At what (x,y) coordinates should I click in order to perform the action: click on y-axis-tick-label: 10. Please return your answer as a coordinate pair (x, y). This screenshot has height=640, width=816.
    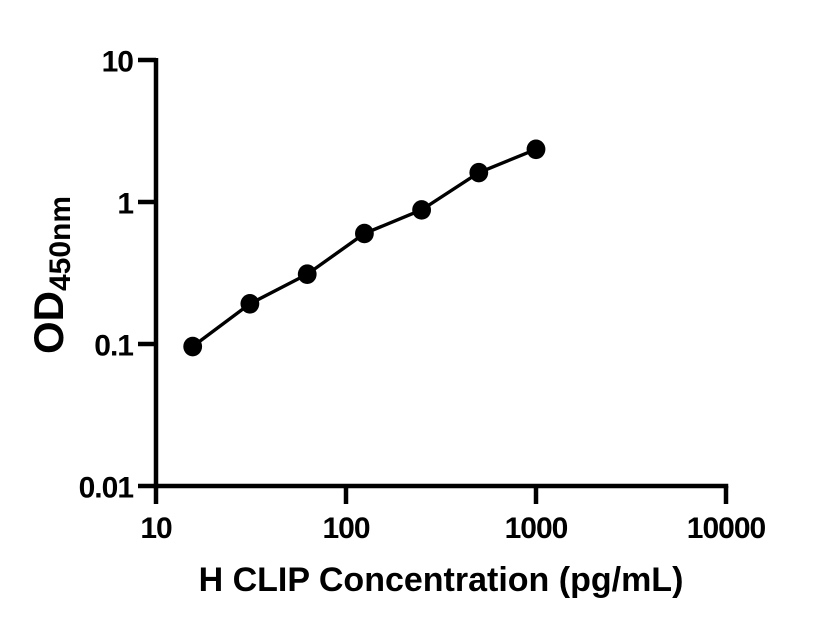
    Looking at the image, I should click on (118, 62).